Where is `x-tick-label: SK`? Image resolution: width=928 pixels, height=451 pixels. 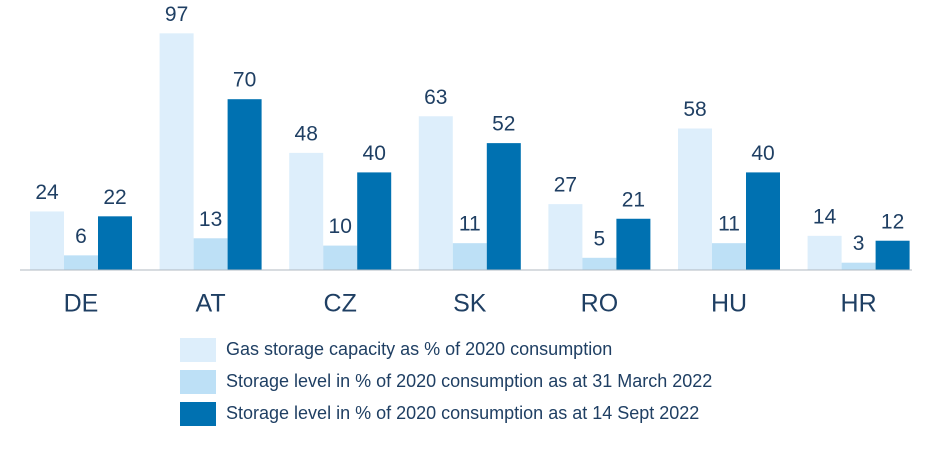
x-tick-label: SK is located at coordinates (470, 304).